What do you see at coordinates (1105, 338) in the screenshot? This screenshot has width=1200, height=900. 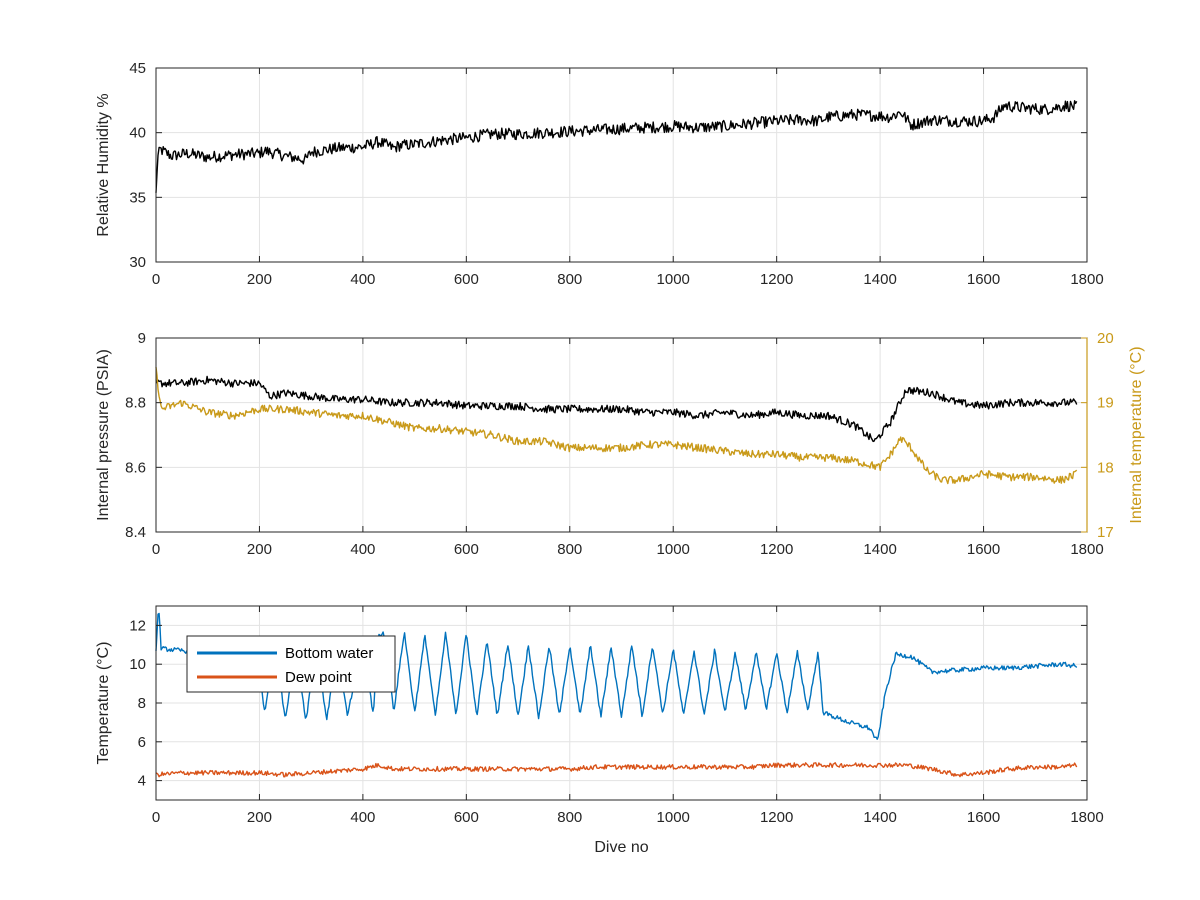 I see `y2-tick-label: 20` at bounding box center [1105, 338].